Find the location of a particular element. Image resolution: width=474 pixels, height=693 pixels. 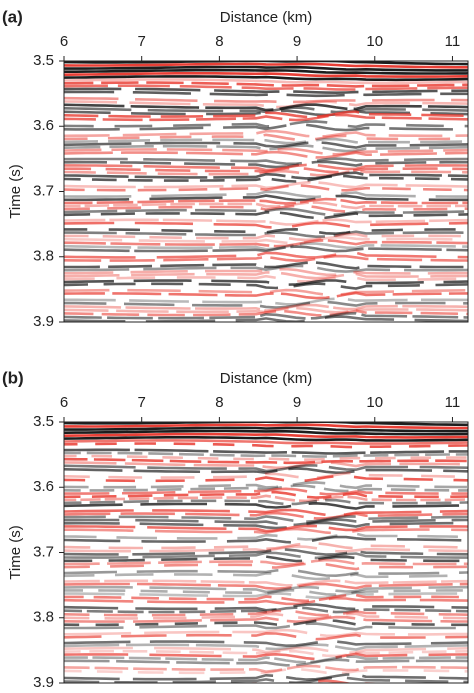

y-tick-label: 3.9 is located at coordinates (43, 321).